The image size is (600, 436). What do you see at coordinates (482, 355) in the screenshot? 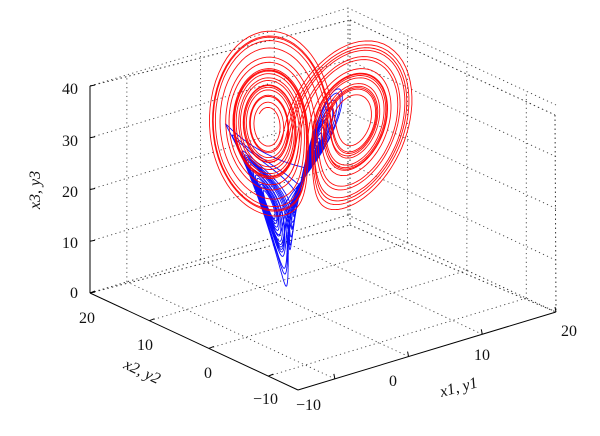
I see `x-tick-label: 10` at bounding box center [482, 355].